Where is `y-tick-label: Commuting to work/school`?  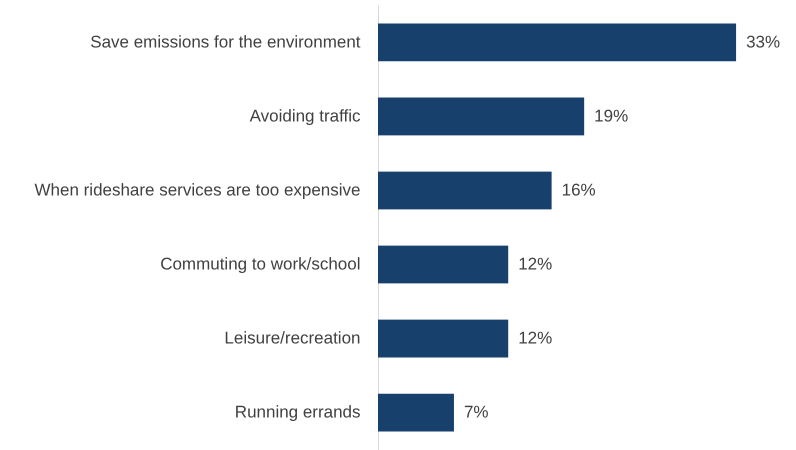 y-tick-label: Commuting to work/school is located at coordinates (260, 264).